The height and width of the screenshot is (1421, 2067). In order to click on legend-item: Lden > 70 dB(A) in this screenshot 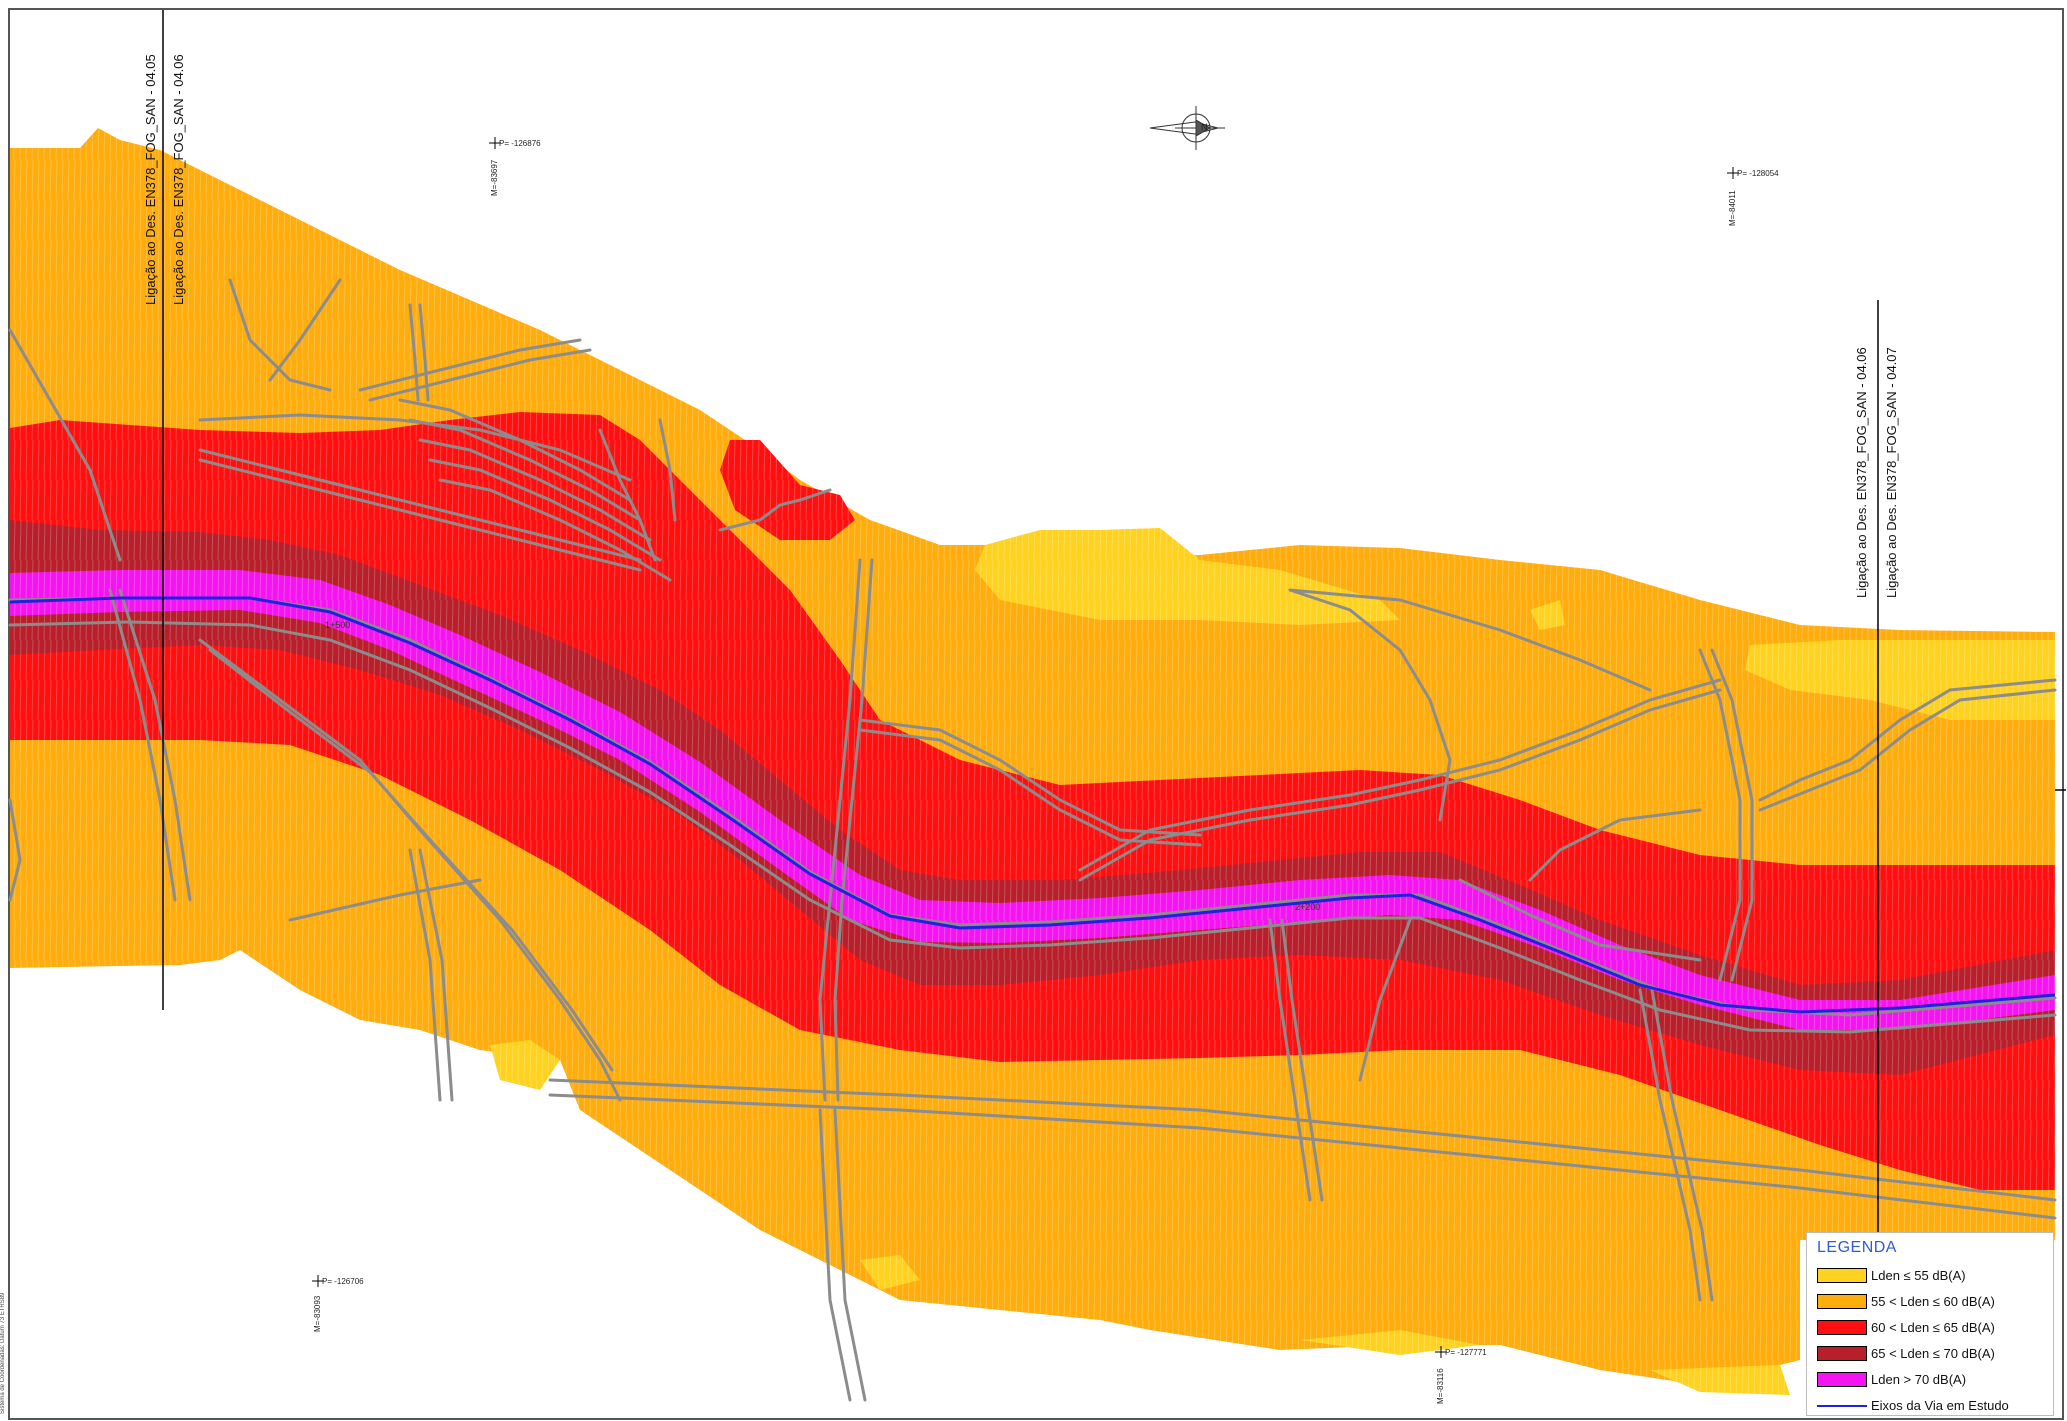, I will do `click(1930, 1379)`.